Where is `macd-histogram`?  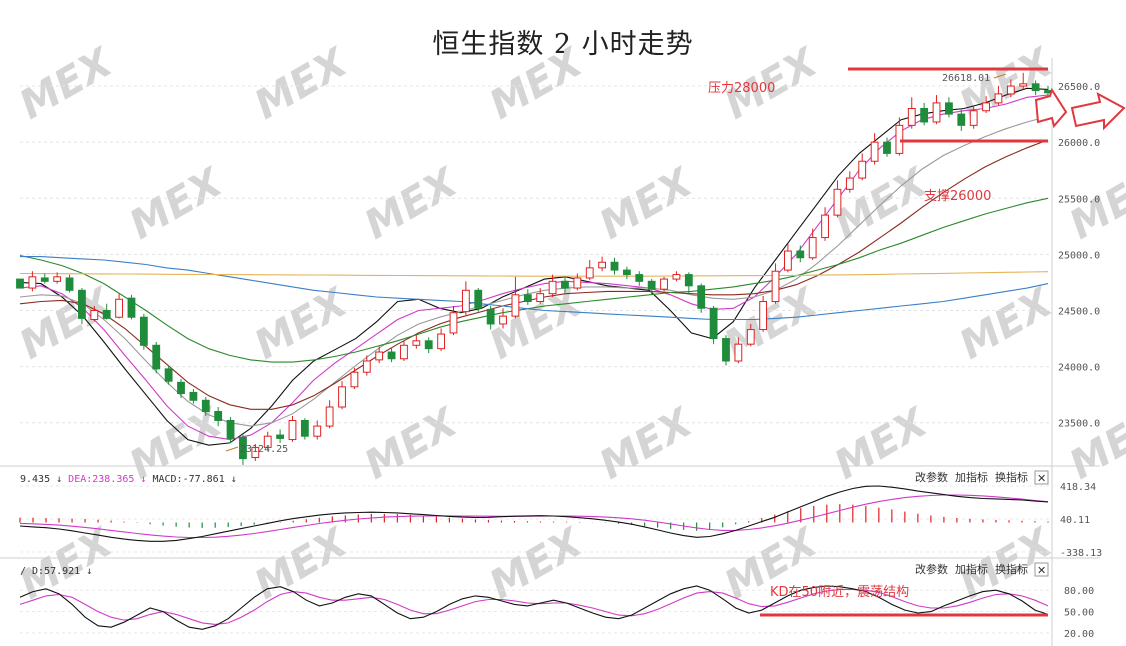 macd-histogram is located at coordinates (534, 517).